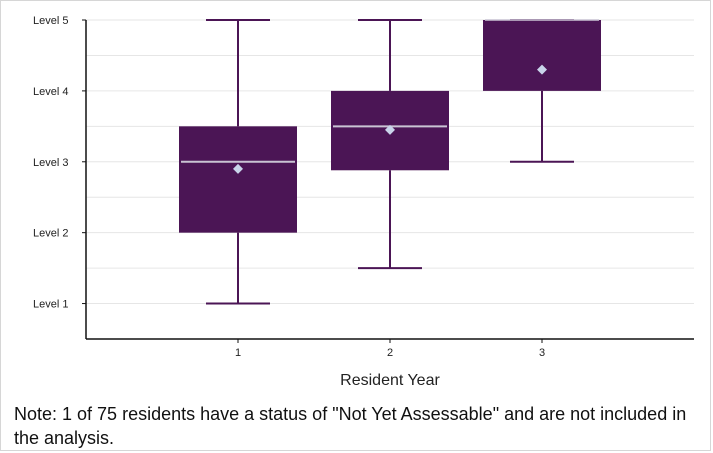 This screenshot has height=453, width=713. I want to click on y-tick-label: Level 2, so click(50, 234).